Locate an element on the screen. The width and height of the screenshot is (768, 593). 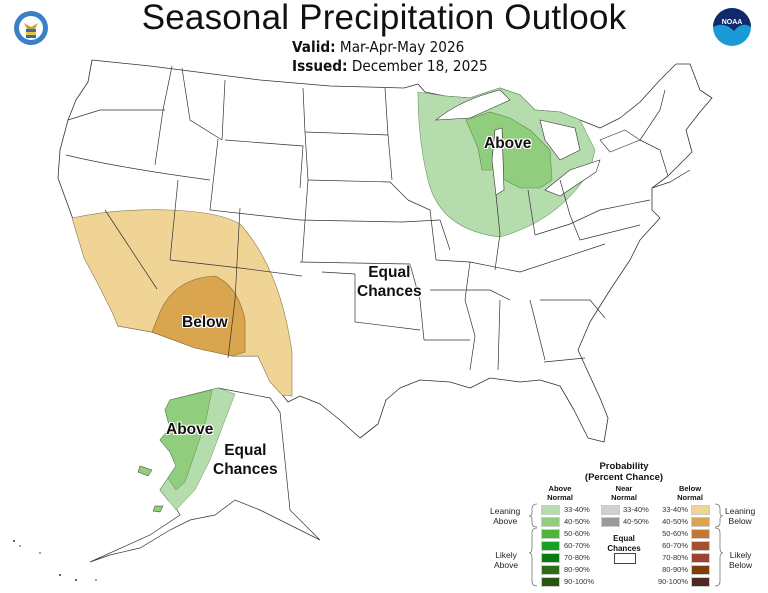
label-above-great-lakes: Above is located at coordinates (508, 143).